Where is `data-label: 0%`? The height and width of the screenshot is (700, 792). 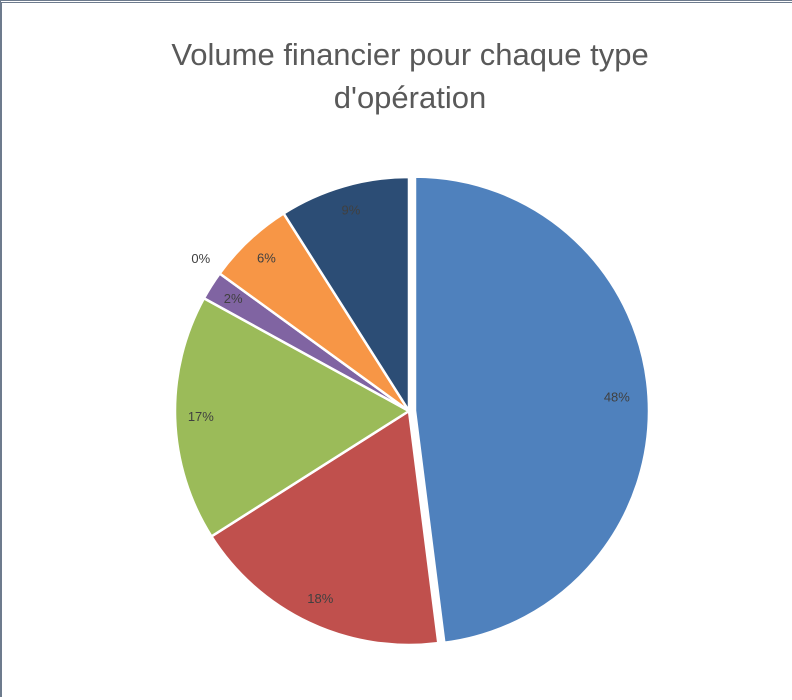 data-label: 0% is located at coordinates (200, 258).